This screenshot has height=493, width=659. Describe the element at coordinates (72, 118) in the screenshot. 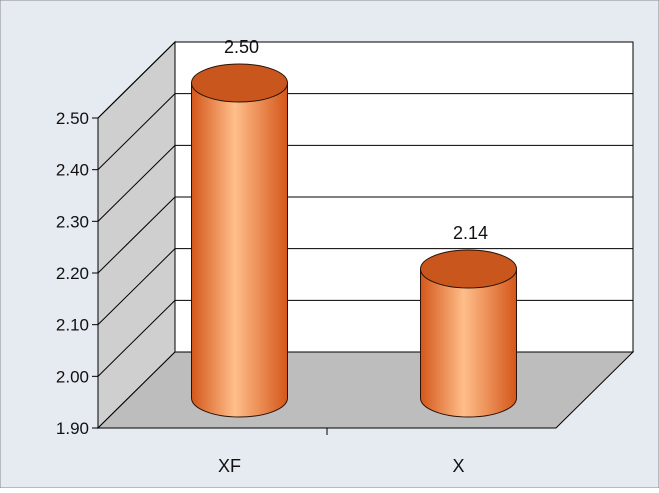

I see `y-tick-label: 2.50` at that location.